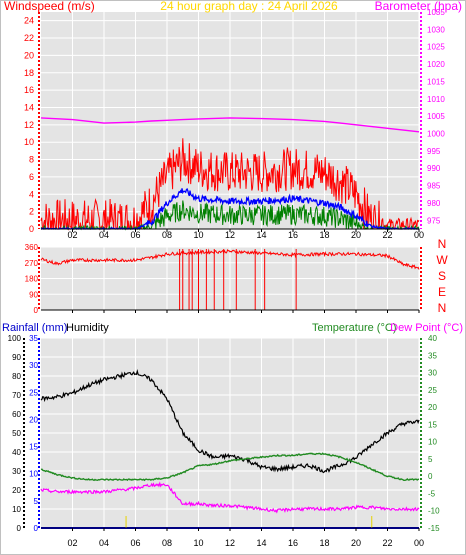 The height and width of the screenshot is (555, 466). I want to click on rain-ytick-label: 25, so click(33, 392).